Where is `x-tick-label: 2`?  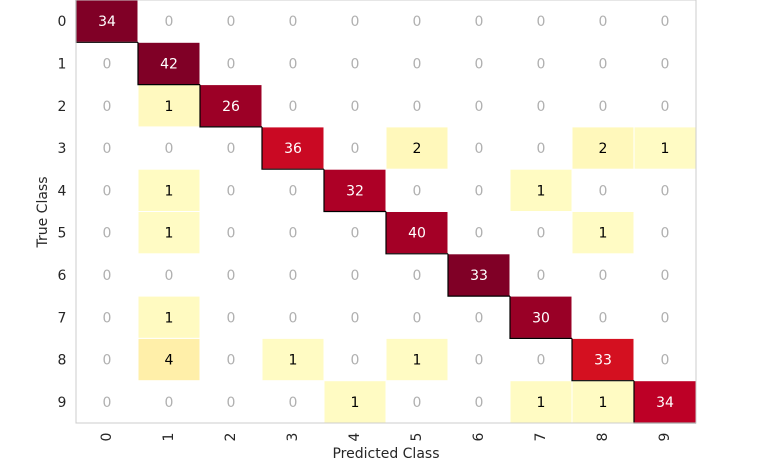
x-tick-label: 2 is located at coordinates (231, 437).